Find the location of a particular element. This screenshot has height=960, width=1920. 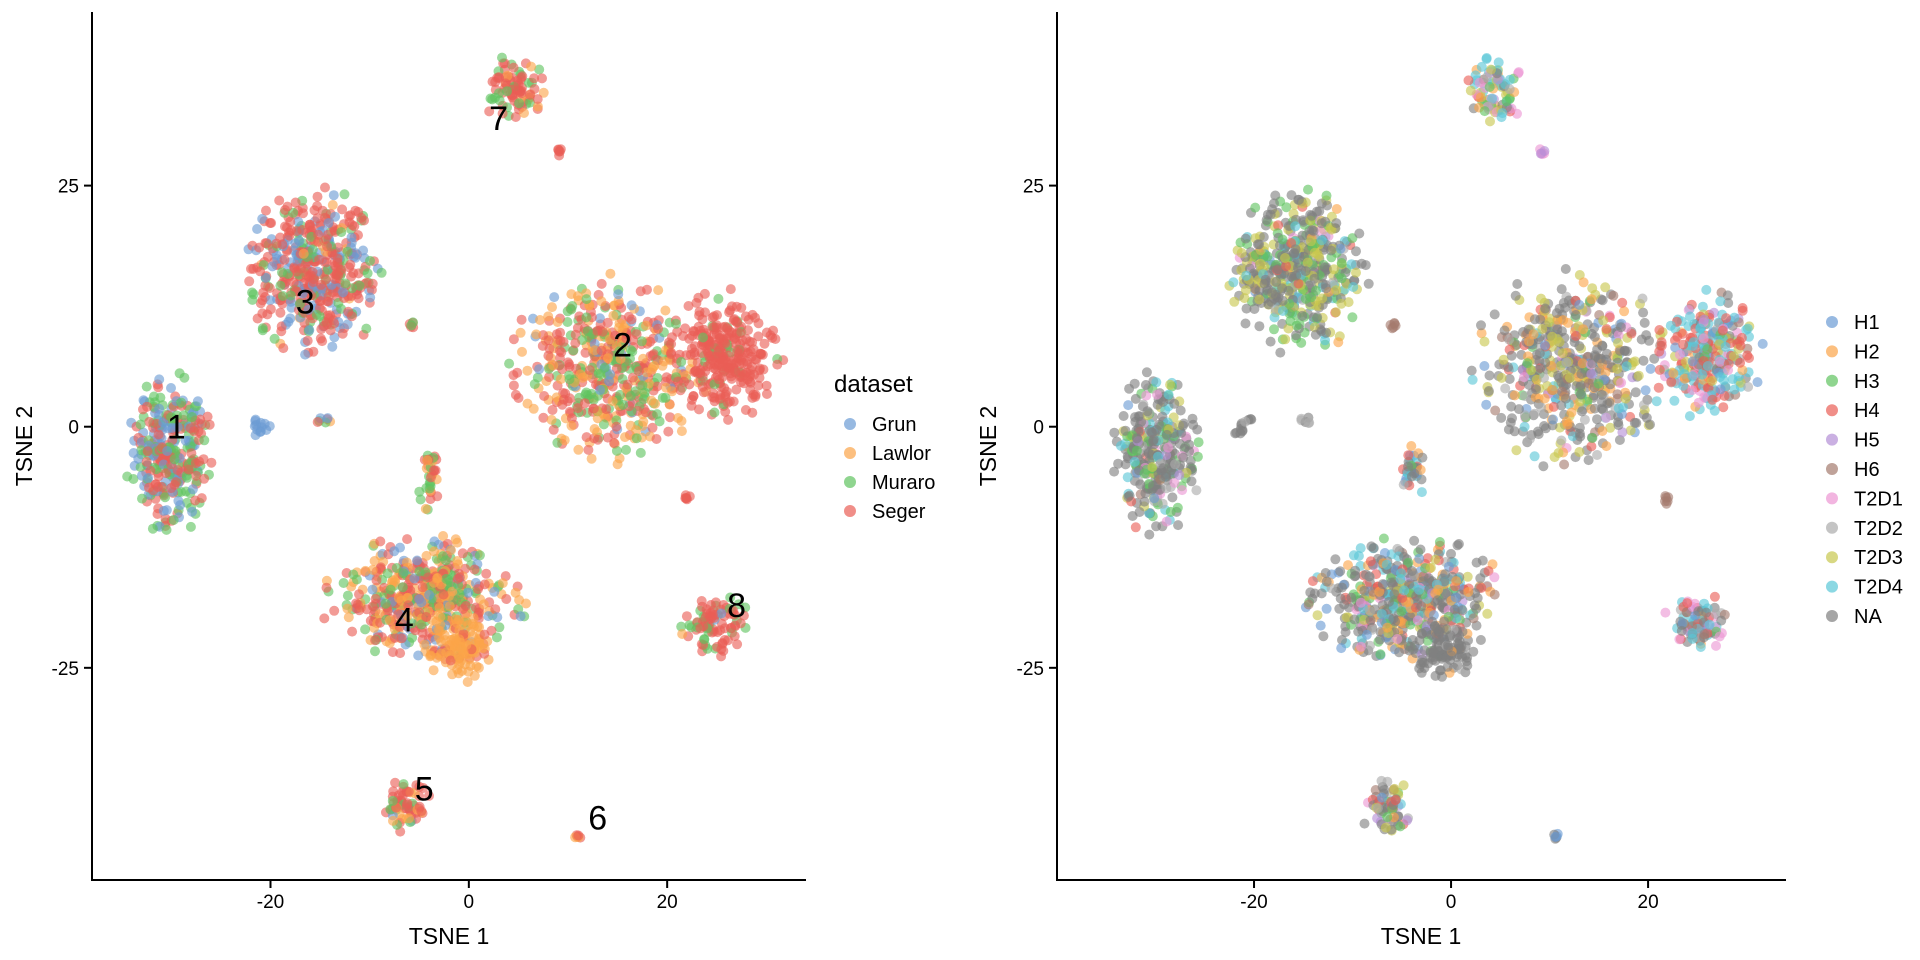

cluster-label: 3 is located at coordinates (305, 302).